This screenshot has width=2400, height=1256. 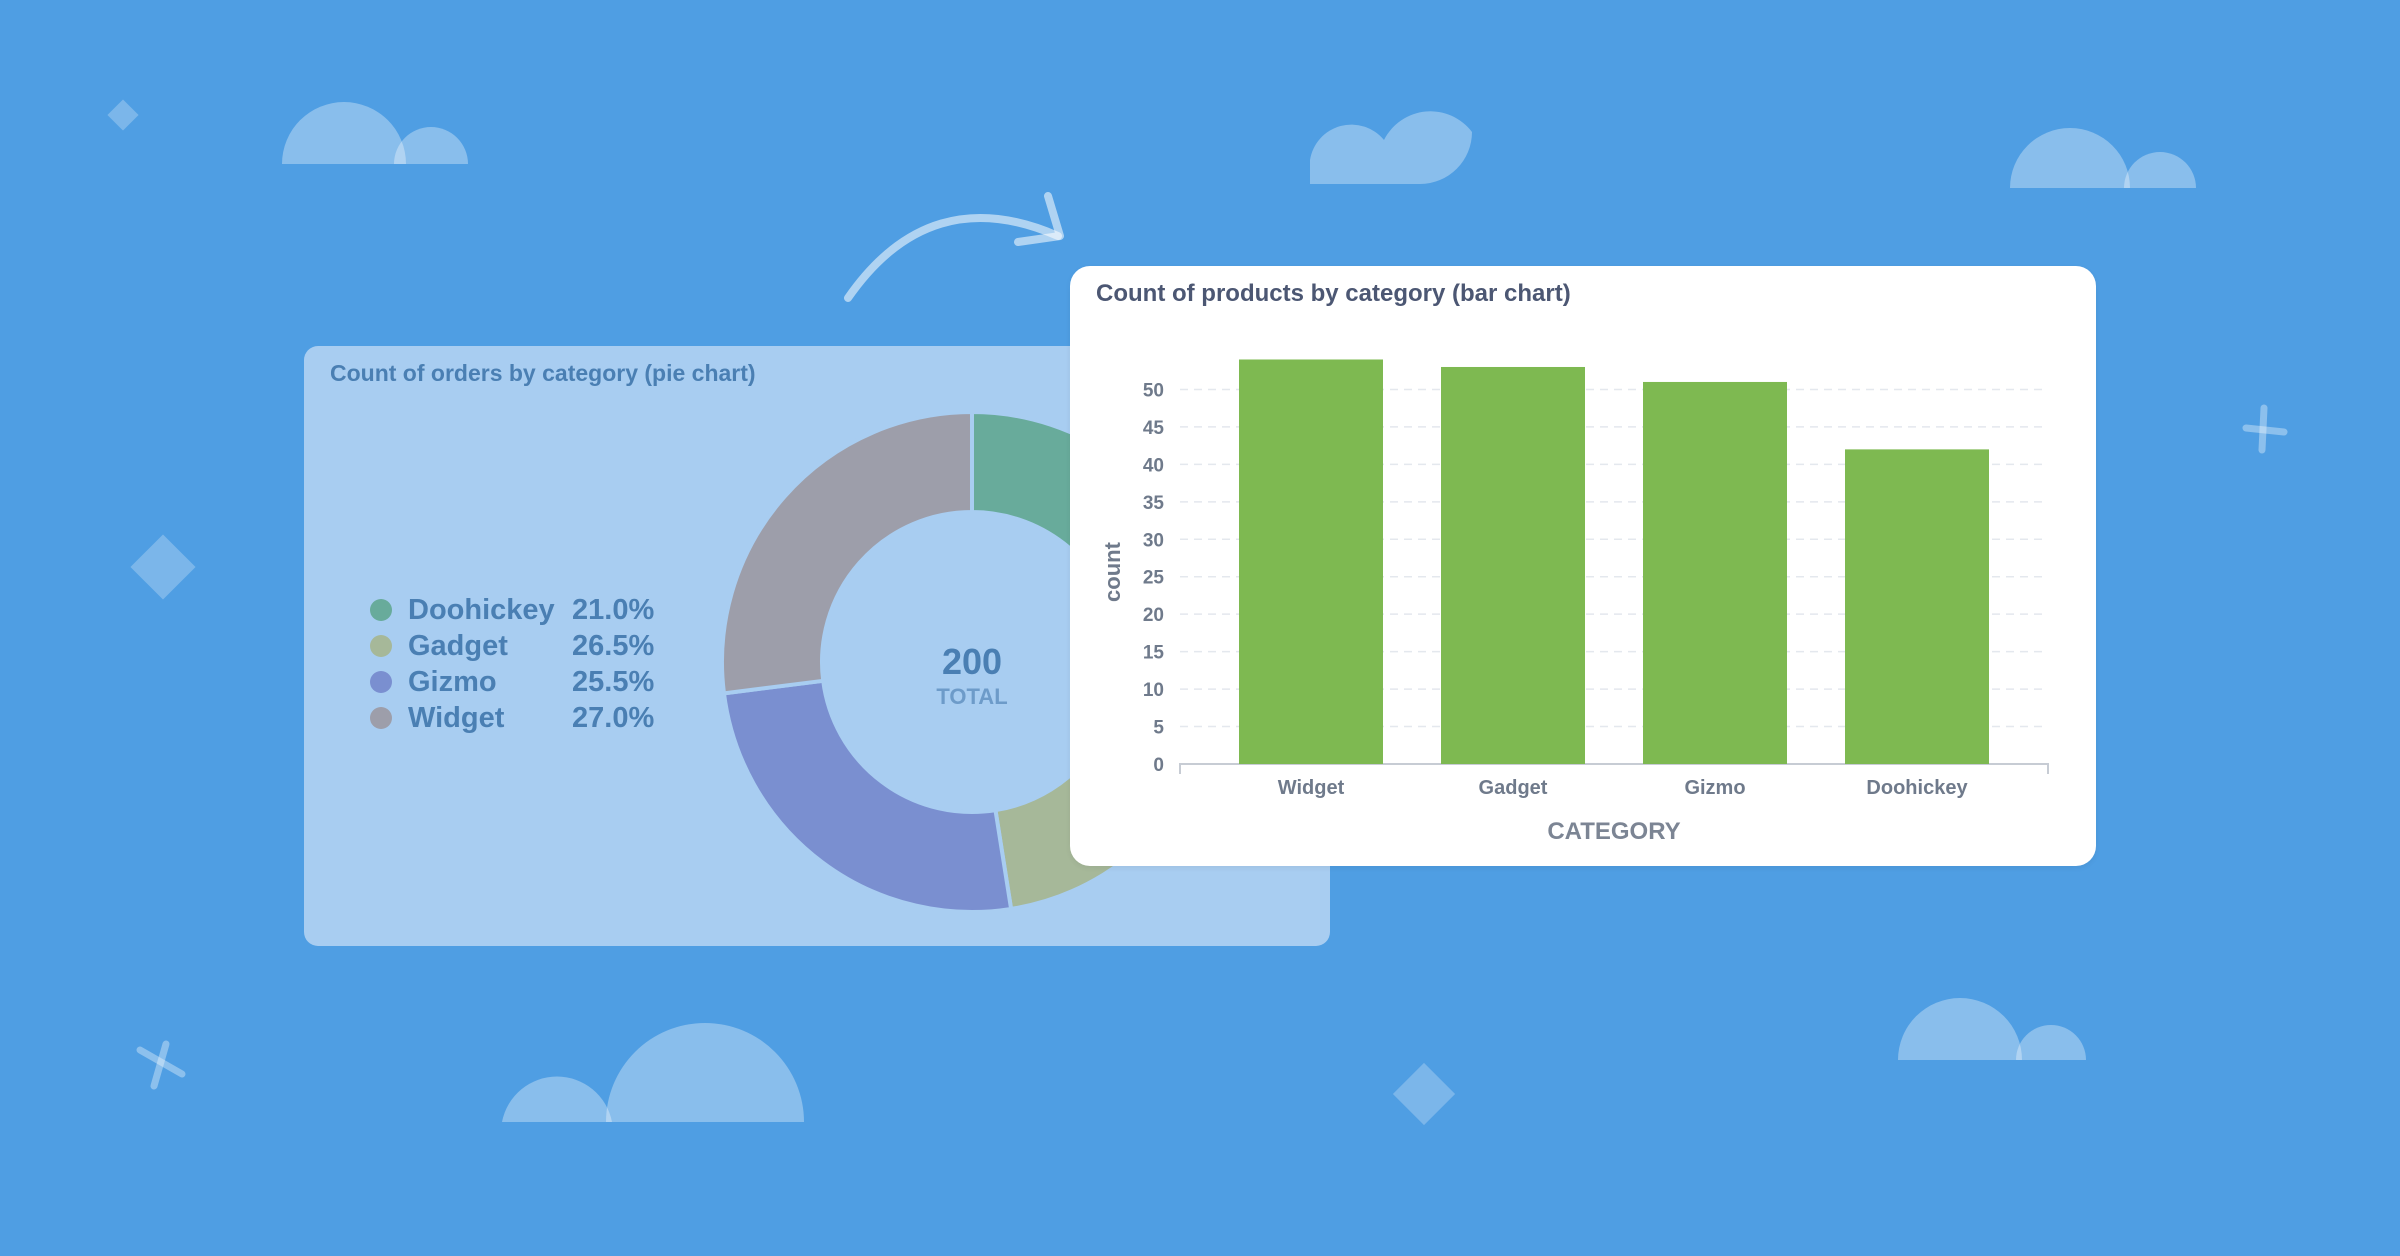 What do you see at coordinates (456, 717) in the screenshot?
I see `legend-label: Widget` at bounding box center [456, 717].